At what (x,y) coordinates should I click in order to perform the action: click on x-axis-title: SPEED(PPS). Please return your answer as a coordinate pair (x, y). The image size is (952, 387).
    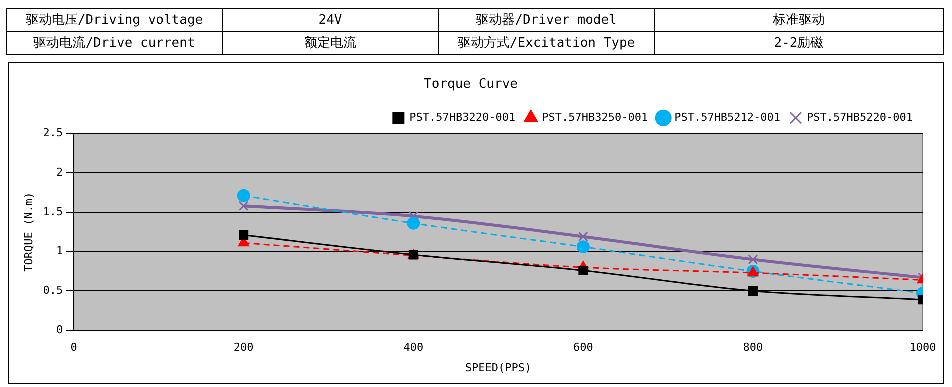
    Looking at the image, I should click on (498, 367).